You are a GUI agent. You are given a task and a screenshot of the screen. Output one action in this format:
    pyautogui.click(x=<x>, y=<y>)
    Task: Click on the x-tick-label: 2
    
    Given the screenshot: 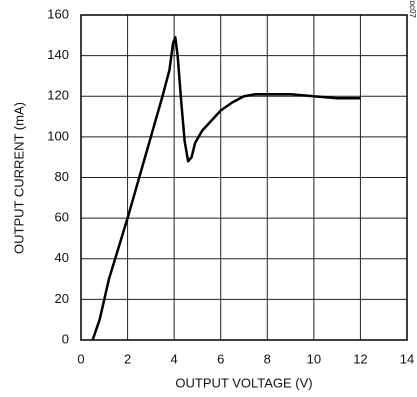 What is the action you would take?
    pyautogui.click(x=127, y=358)
    